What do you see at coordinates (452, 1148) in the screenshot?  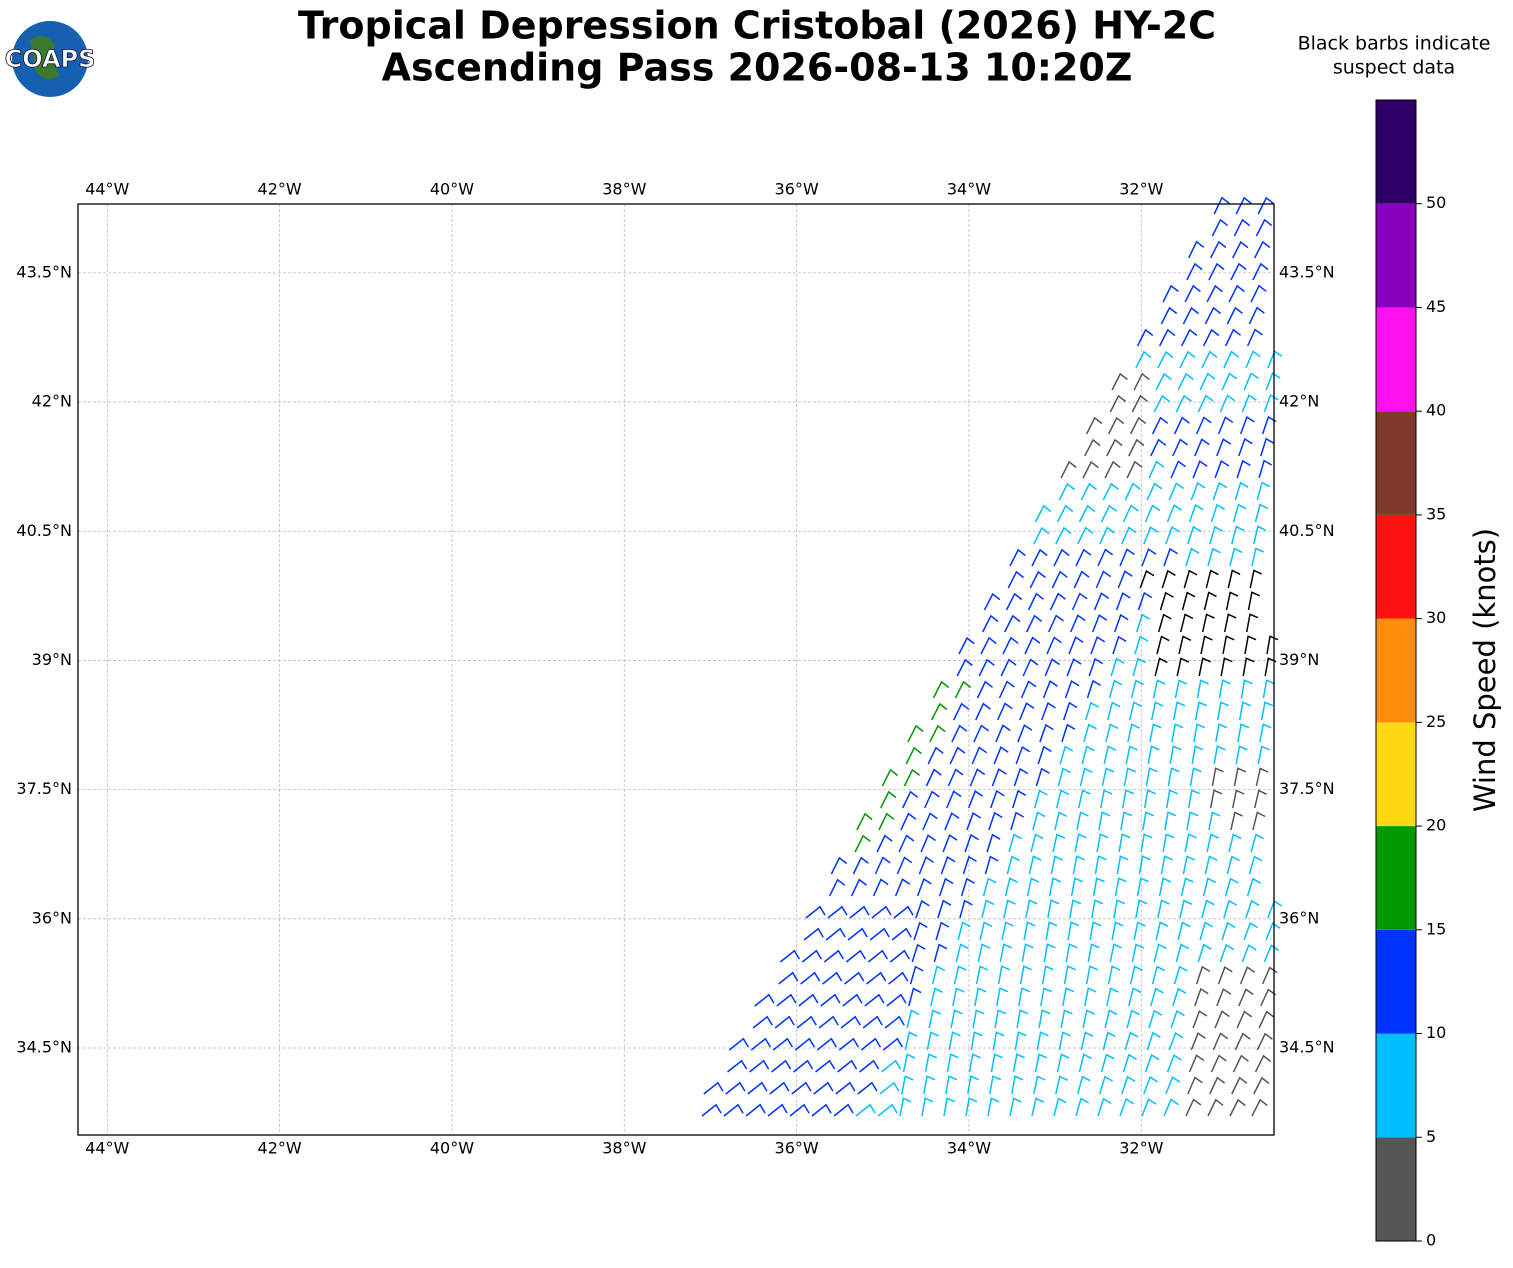 I see `x-tick-label: 40°W` at bounding box center [452, 1148].